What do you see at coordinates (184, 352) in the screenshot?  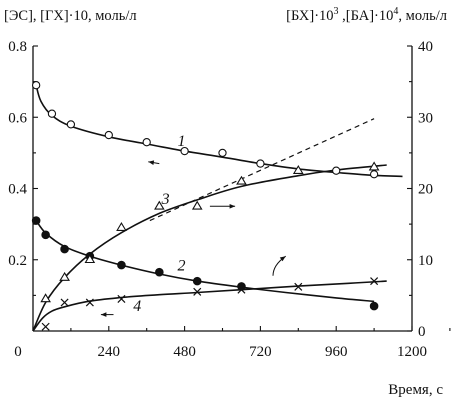 I see `x-tick-label: 480` at bounding box center [184, 352].